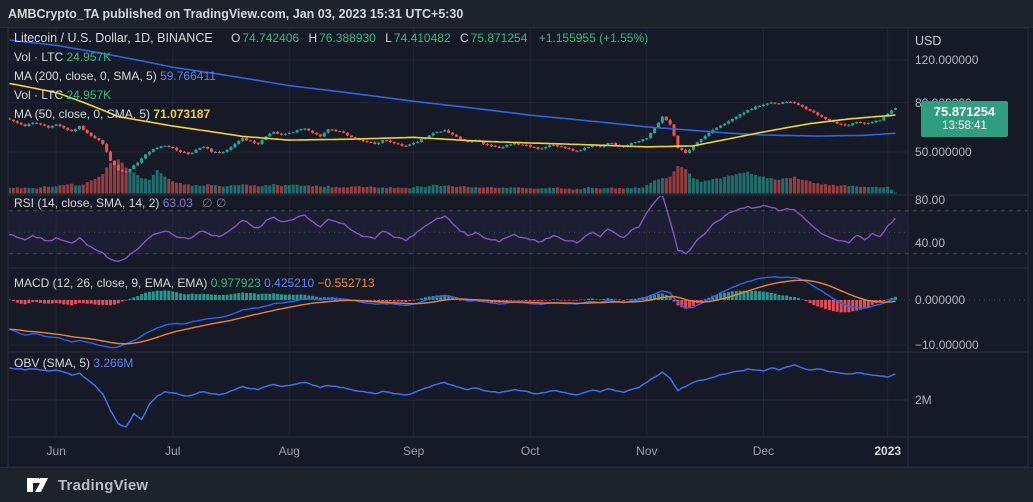  Describe the element at coordinates (56, 451) in the screenshot. I see `time-axis-label-jun: Jun` at that location.